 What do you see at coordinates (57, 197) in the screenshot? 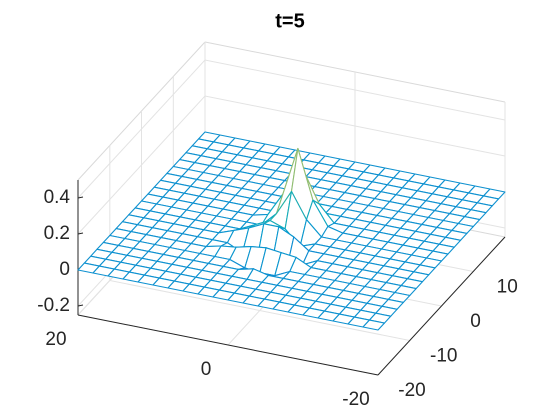
I see `z-tick-label: 0.4` at bounding box center [57, 197].